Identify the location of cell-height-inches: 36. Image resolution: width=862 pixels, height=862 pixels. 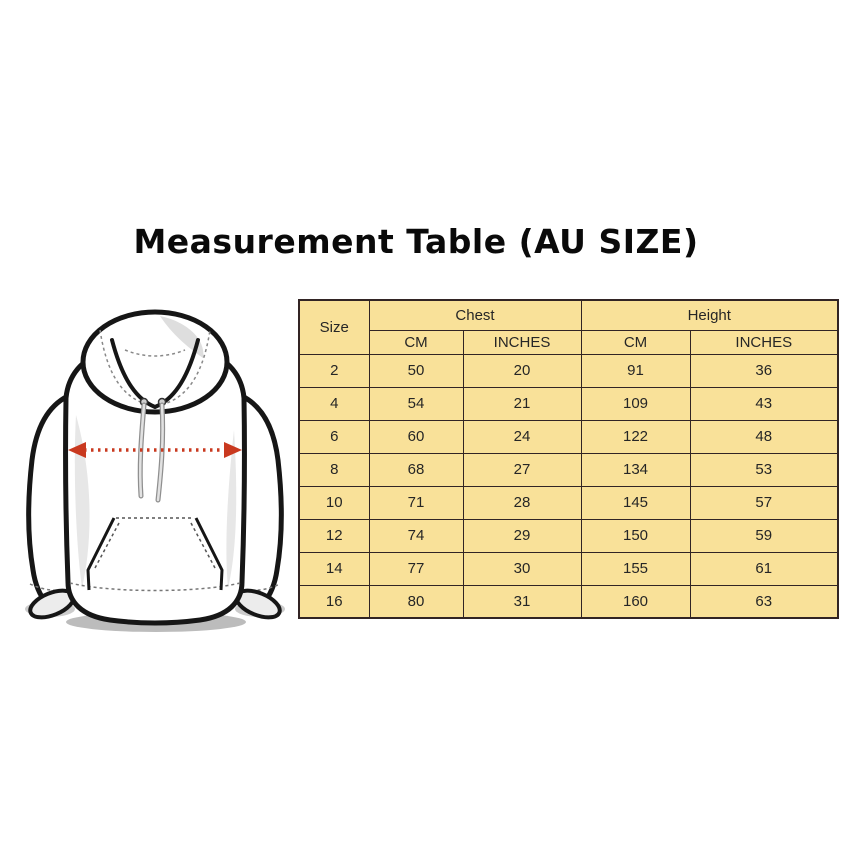
(764, 370).